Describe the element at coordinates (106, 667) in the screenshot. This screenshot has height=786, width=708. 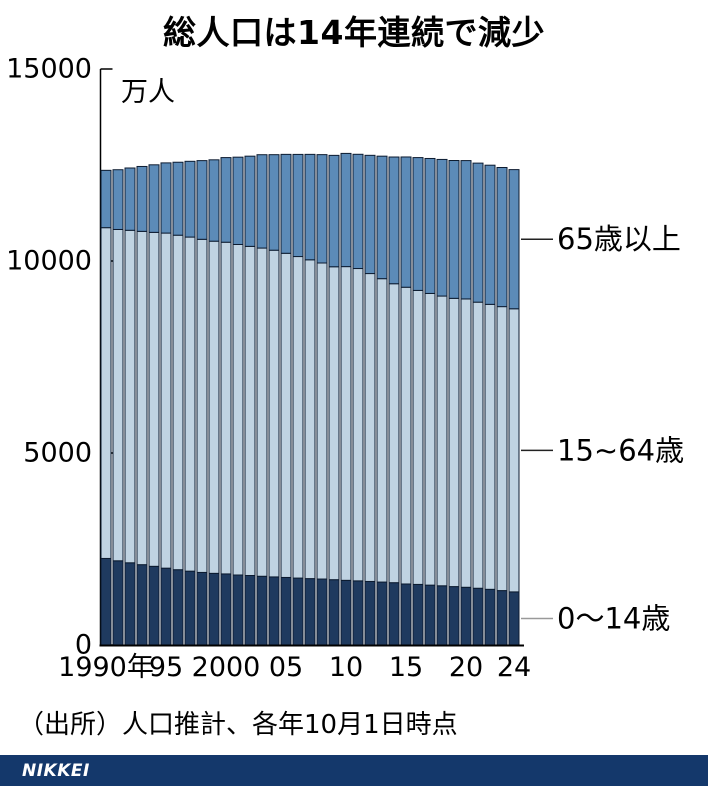
I see `x-tick-label: 1990年` at that location.